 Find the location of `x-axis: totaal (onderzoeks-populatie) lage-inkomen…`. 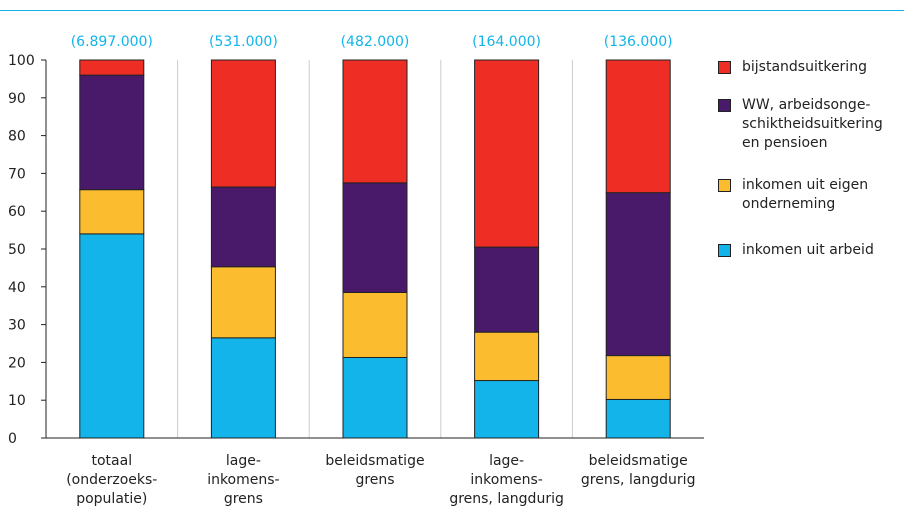

x-axis: totaal (onderzoeks-populatie) lage-inkomen… is located at coordinates (372, 472).